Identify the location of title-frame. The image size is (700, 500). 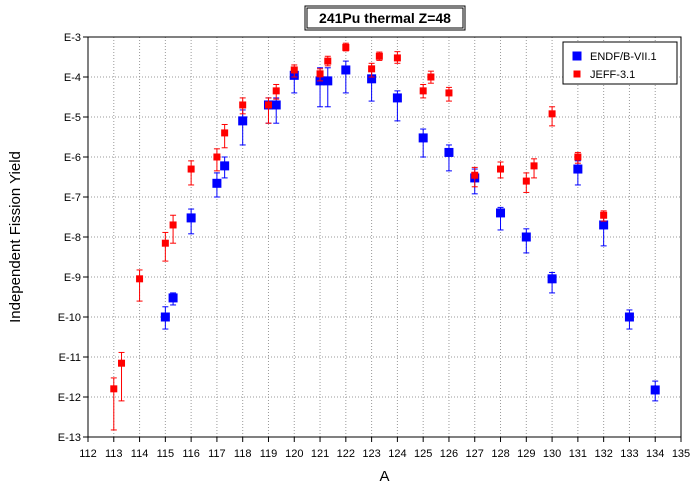
(385, 18).